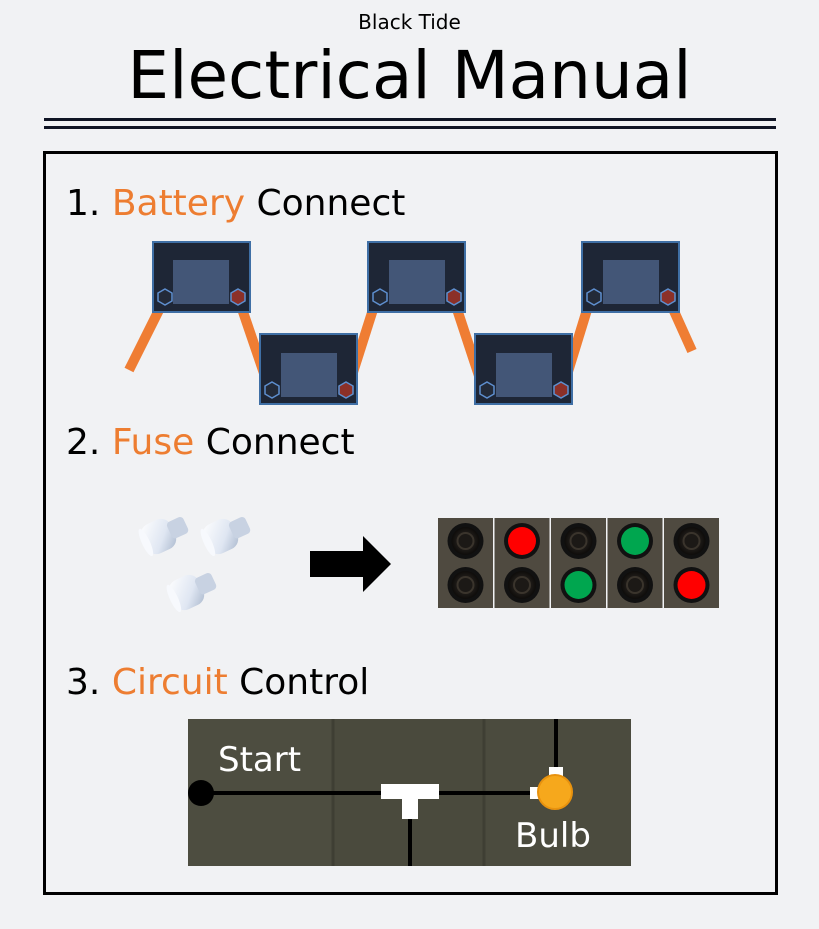  I want to click on step-highlight: Circuit, so click(169, 682).